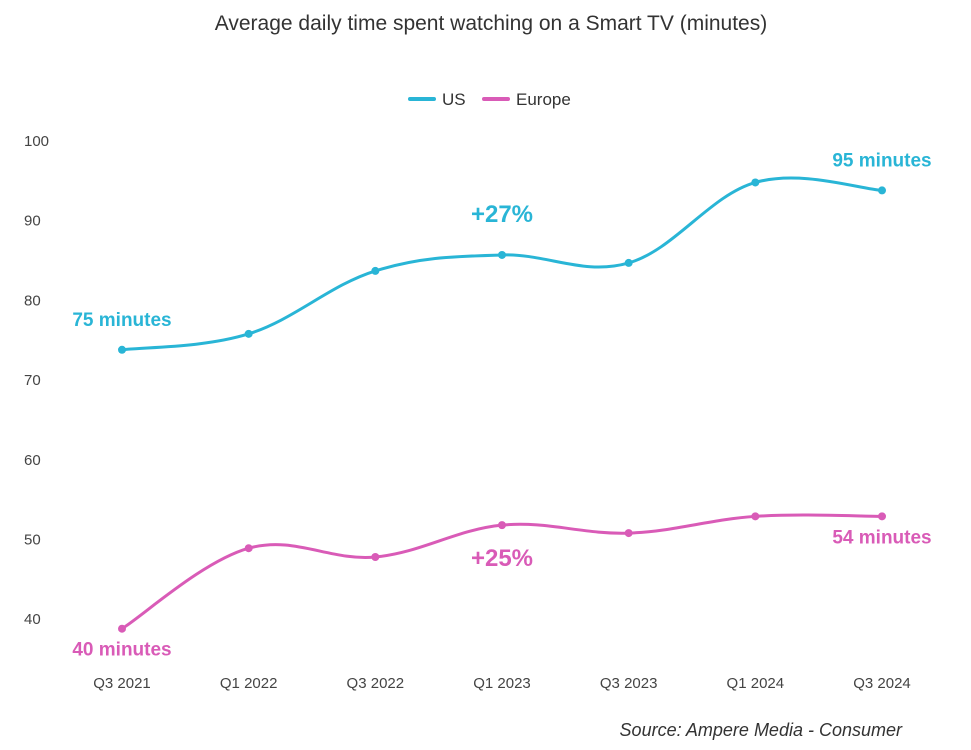  Describe the element at coordinates (121, 650) in the screenshot. I see `value-annotation: 40 minutes` at that location.